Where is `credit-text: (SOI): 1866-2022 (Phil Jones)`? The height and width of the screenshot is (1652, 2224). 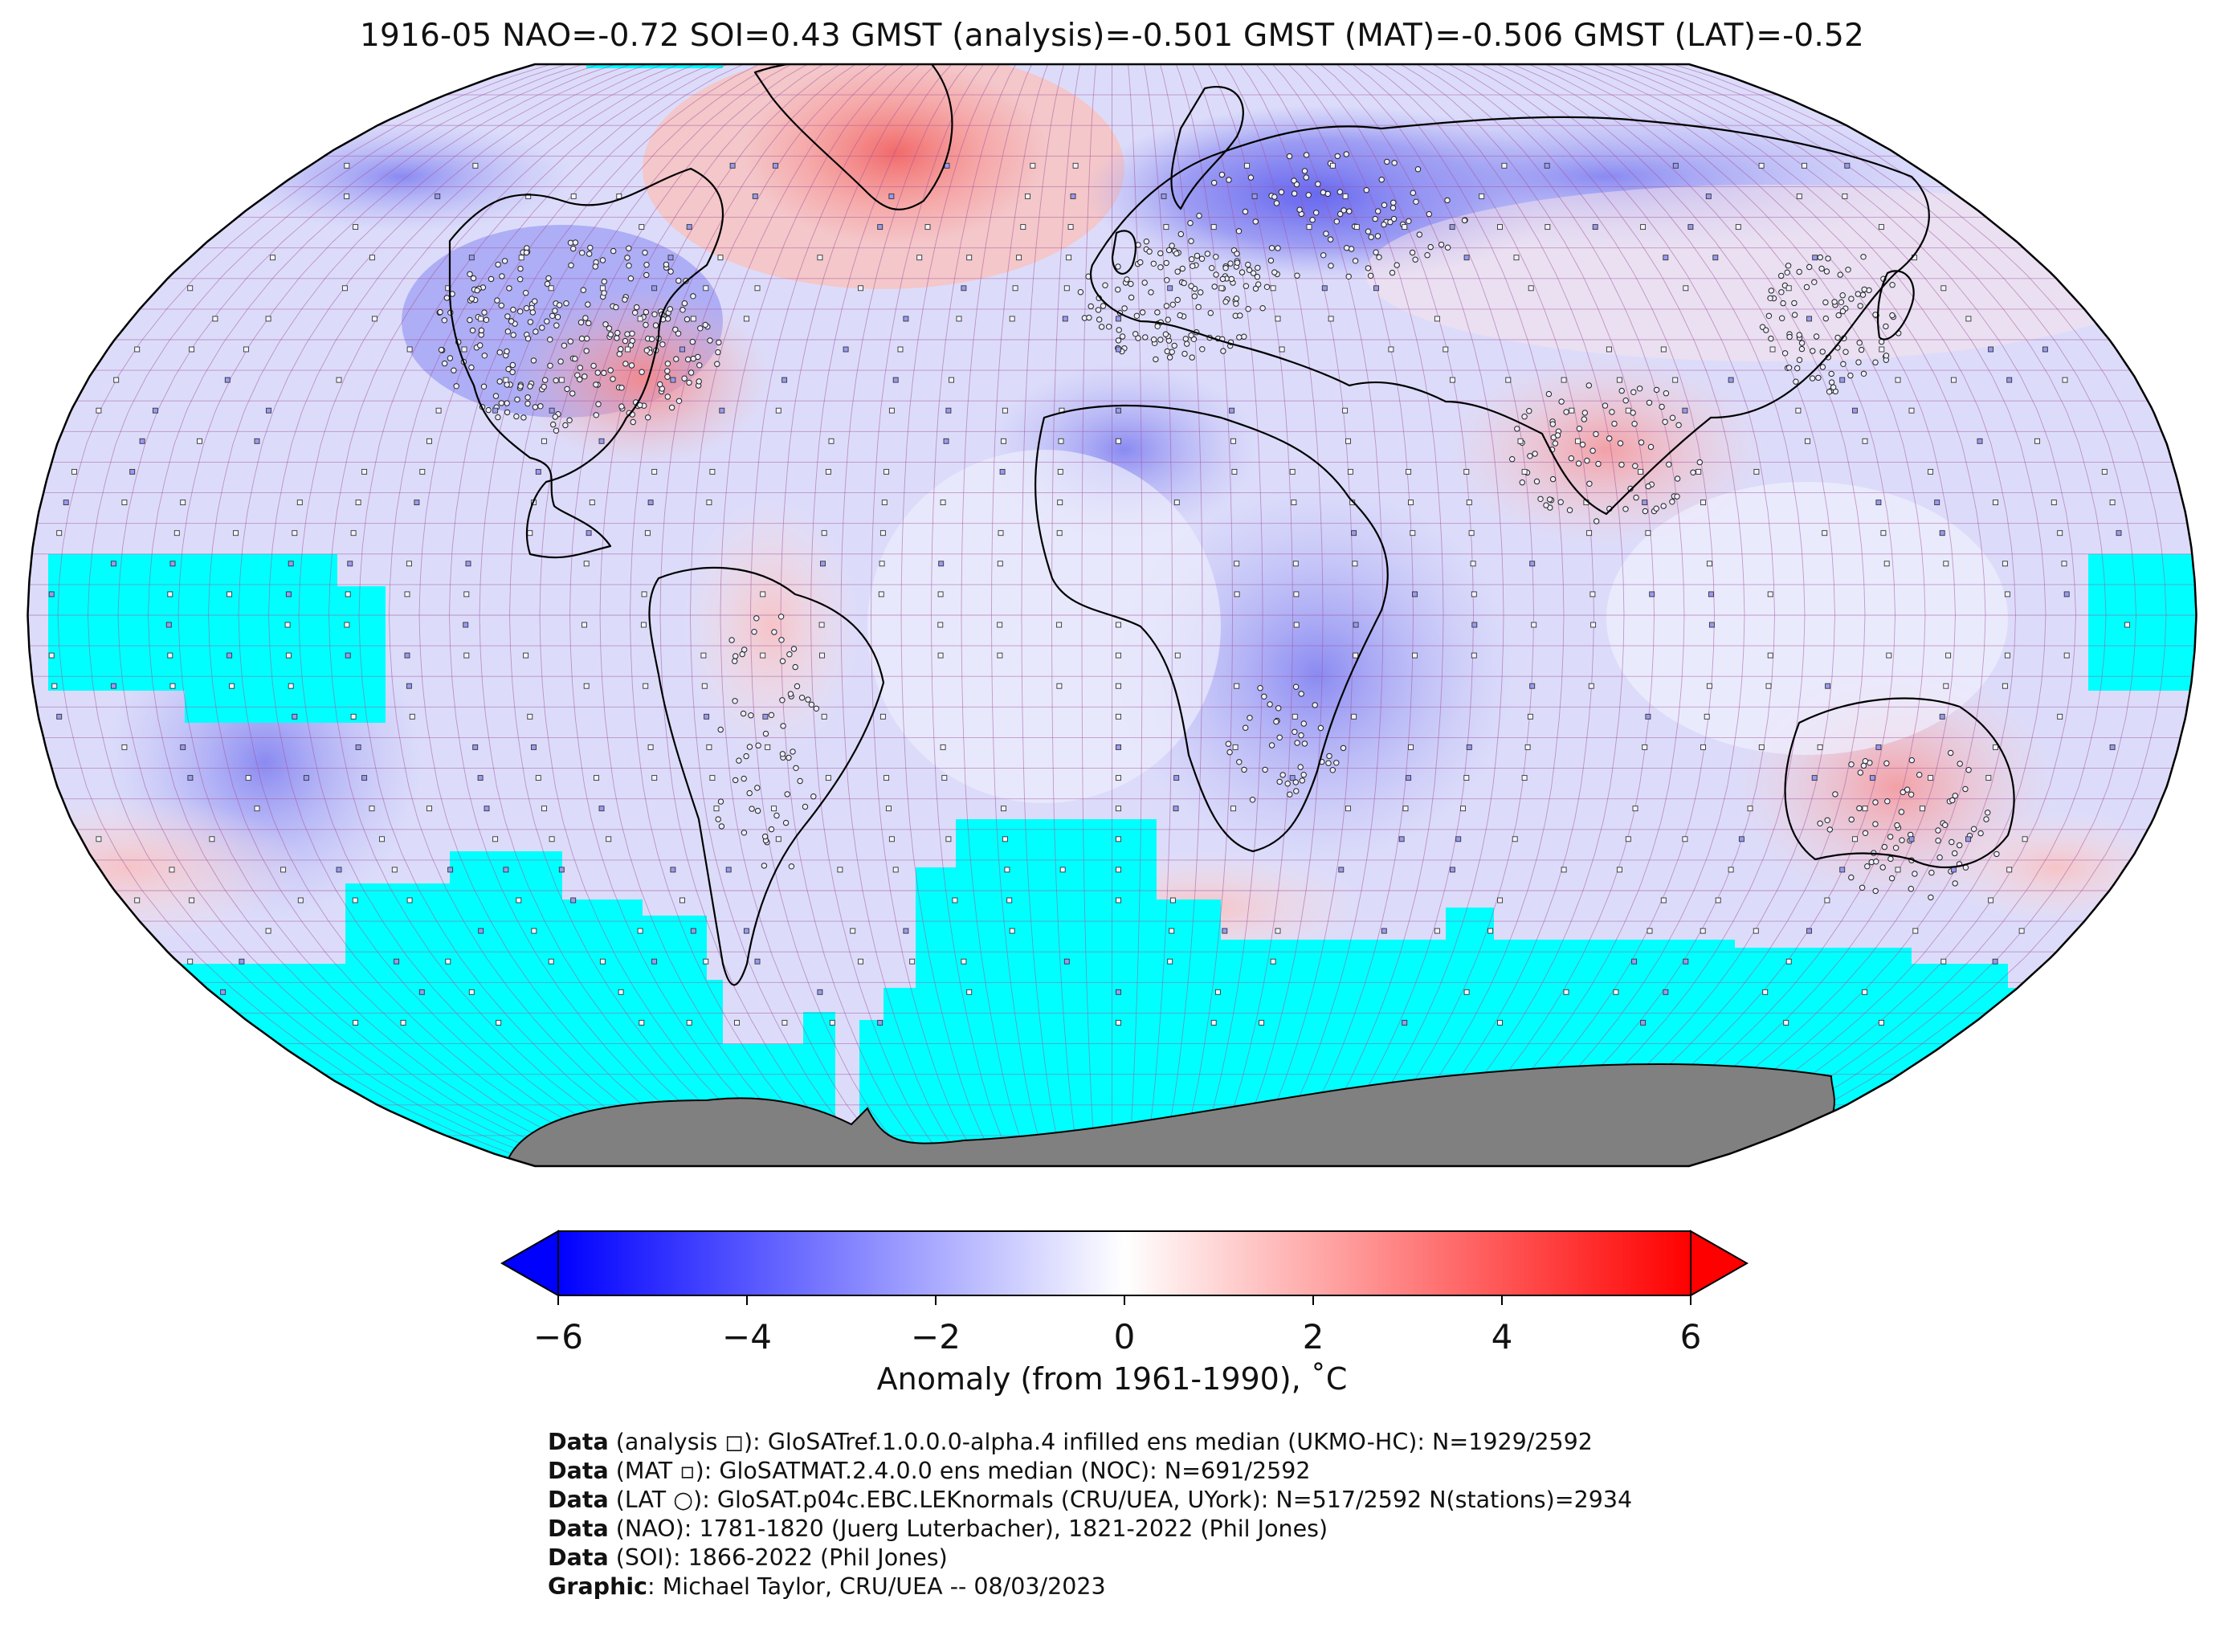 credit-text: (SOI): 1866-2022 (Phil Jones) is located at coordinates (778, 1557).